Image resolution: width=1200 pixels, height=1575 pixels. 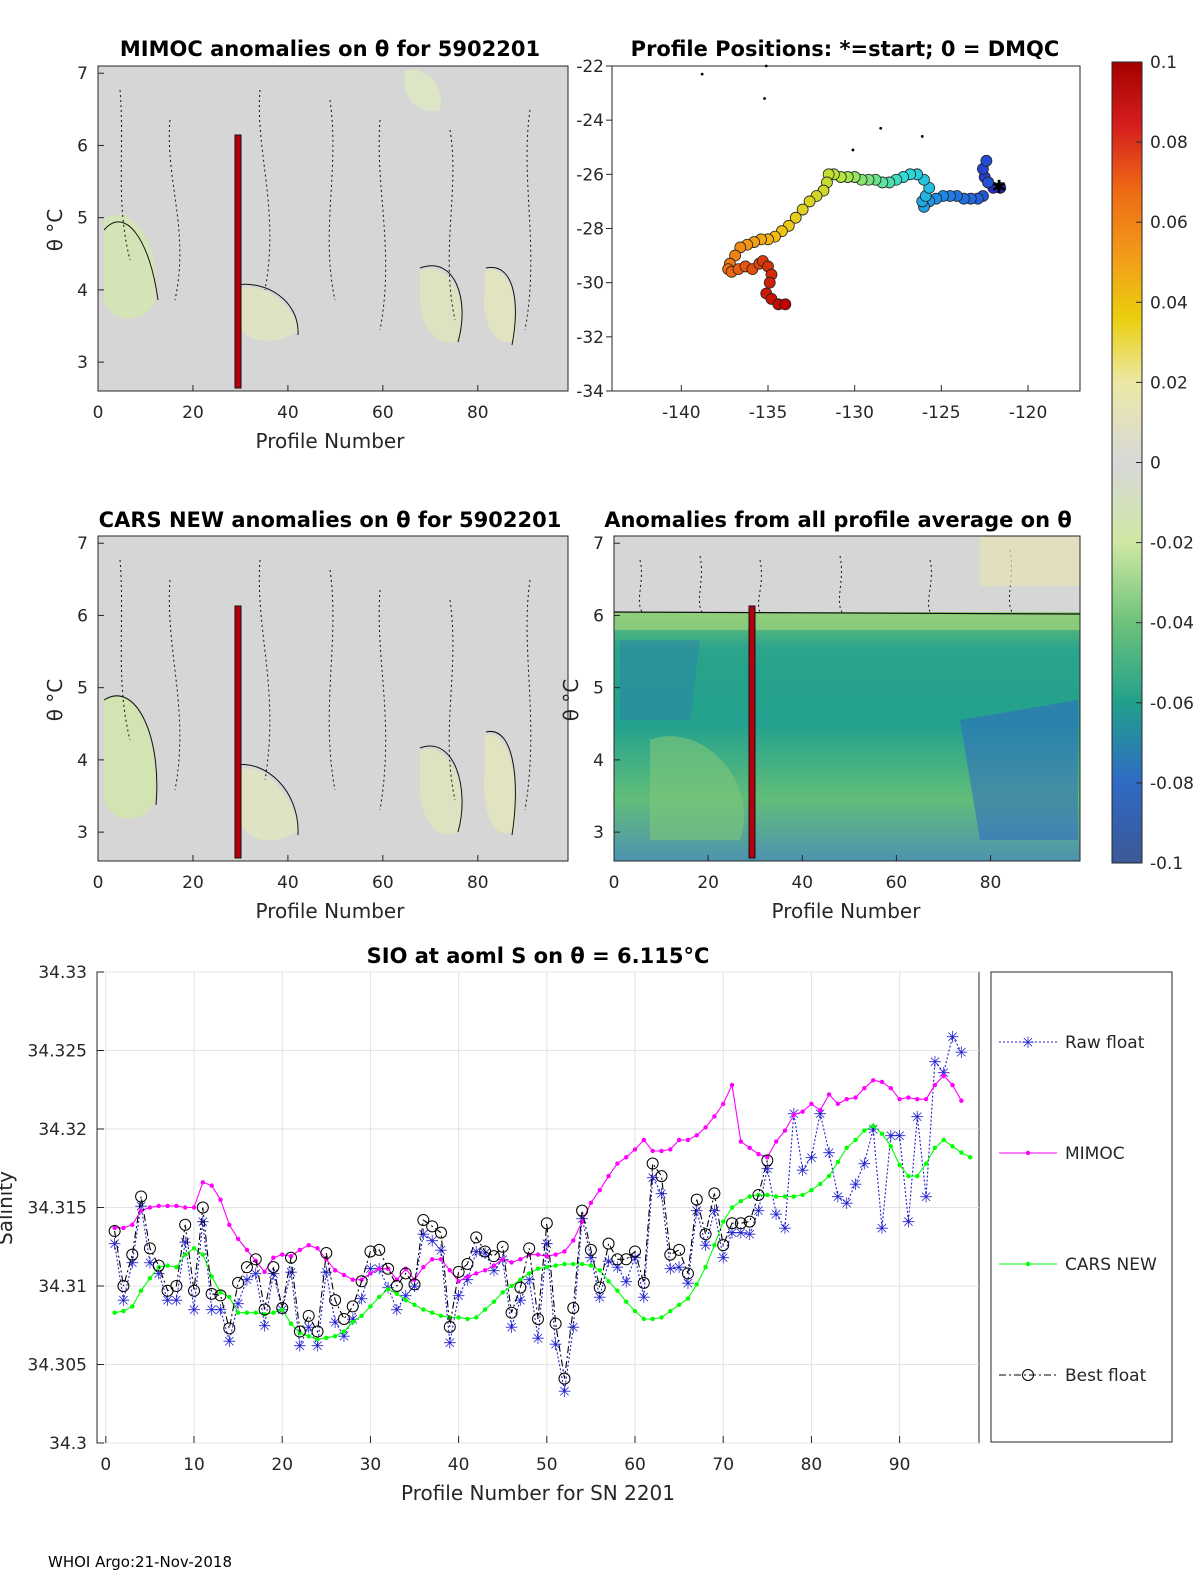 What do you see at coordinates (1169, 223) in the screenshot?
I see `colorbar-tick-label: 0.06` at bounding box center [1169, 223].